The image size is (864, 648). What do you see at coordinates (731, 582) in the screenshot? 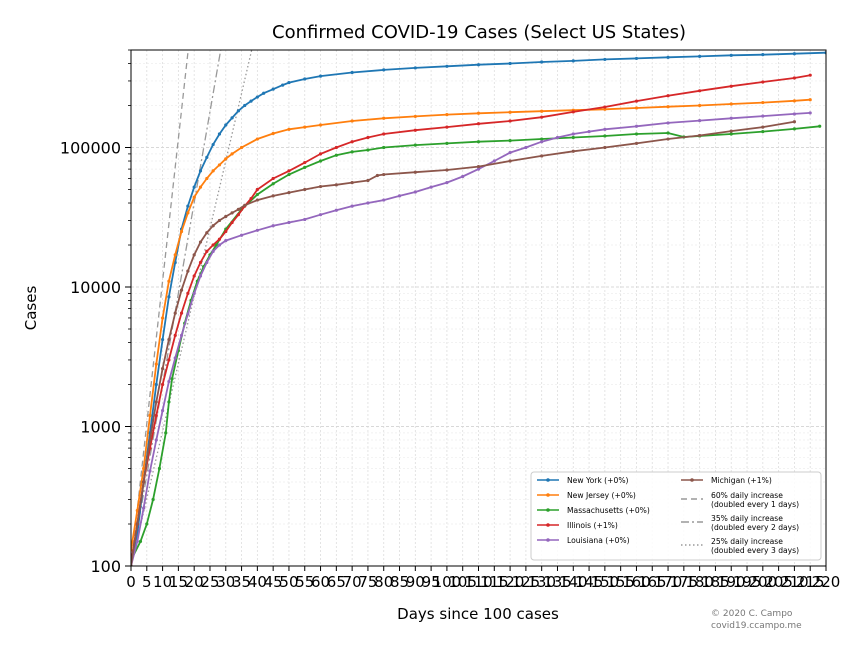
I see `x-tick-label: 190` at bounding box center [731, 582].